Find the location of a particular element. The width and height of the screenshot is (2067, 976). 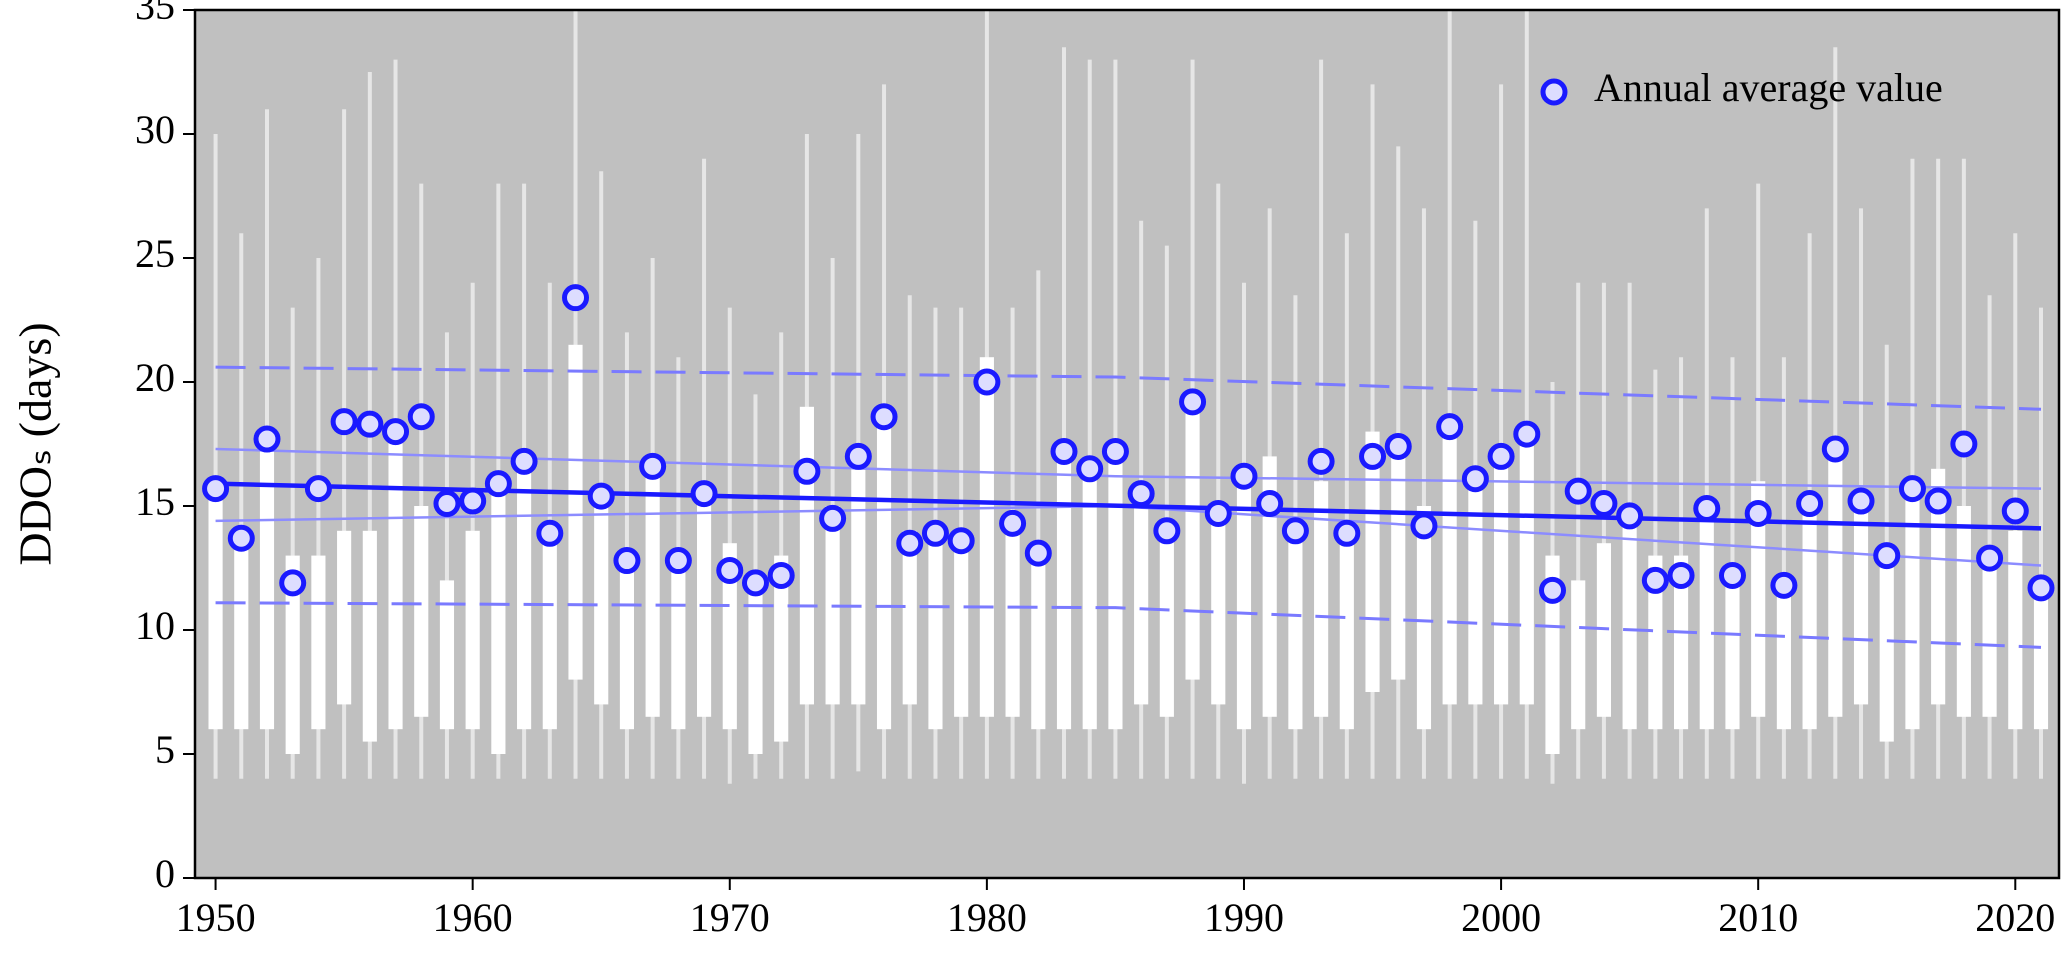

y-tick-label: 35 is located at coordinates (155, 14).